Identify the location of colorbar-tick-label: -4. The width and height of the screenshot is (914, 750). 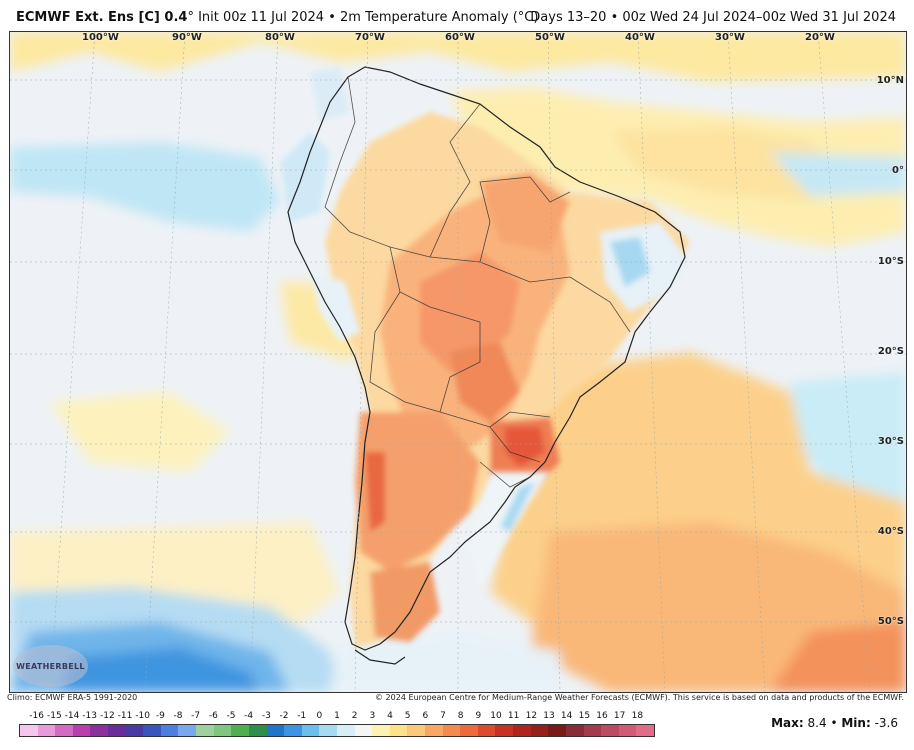
(249, 716).